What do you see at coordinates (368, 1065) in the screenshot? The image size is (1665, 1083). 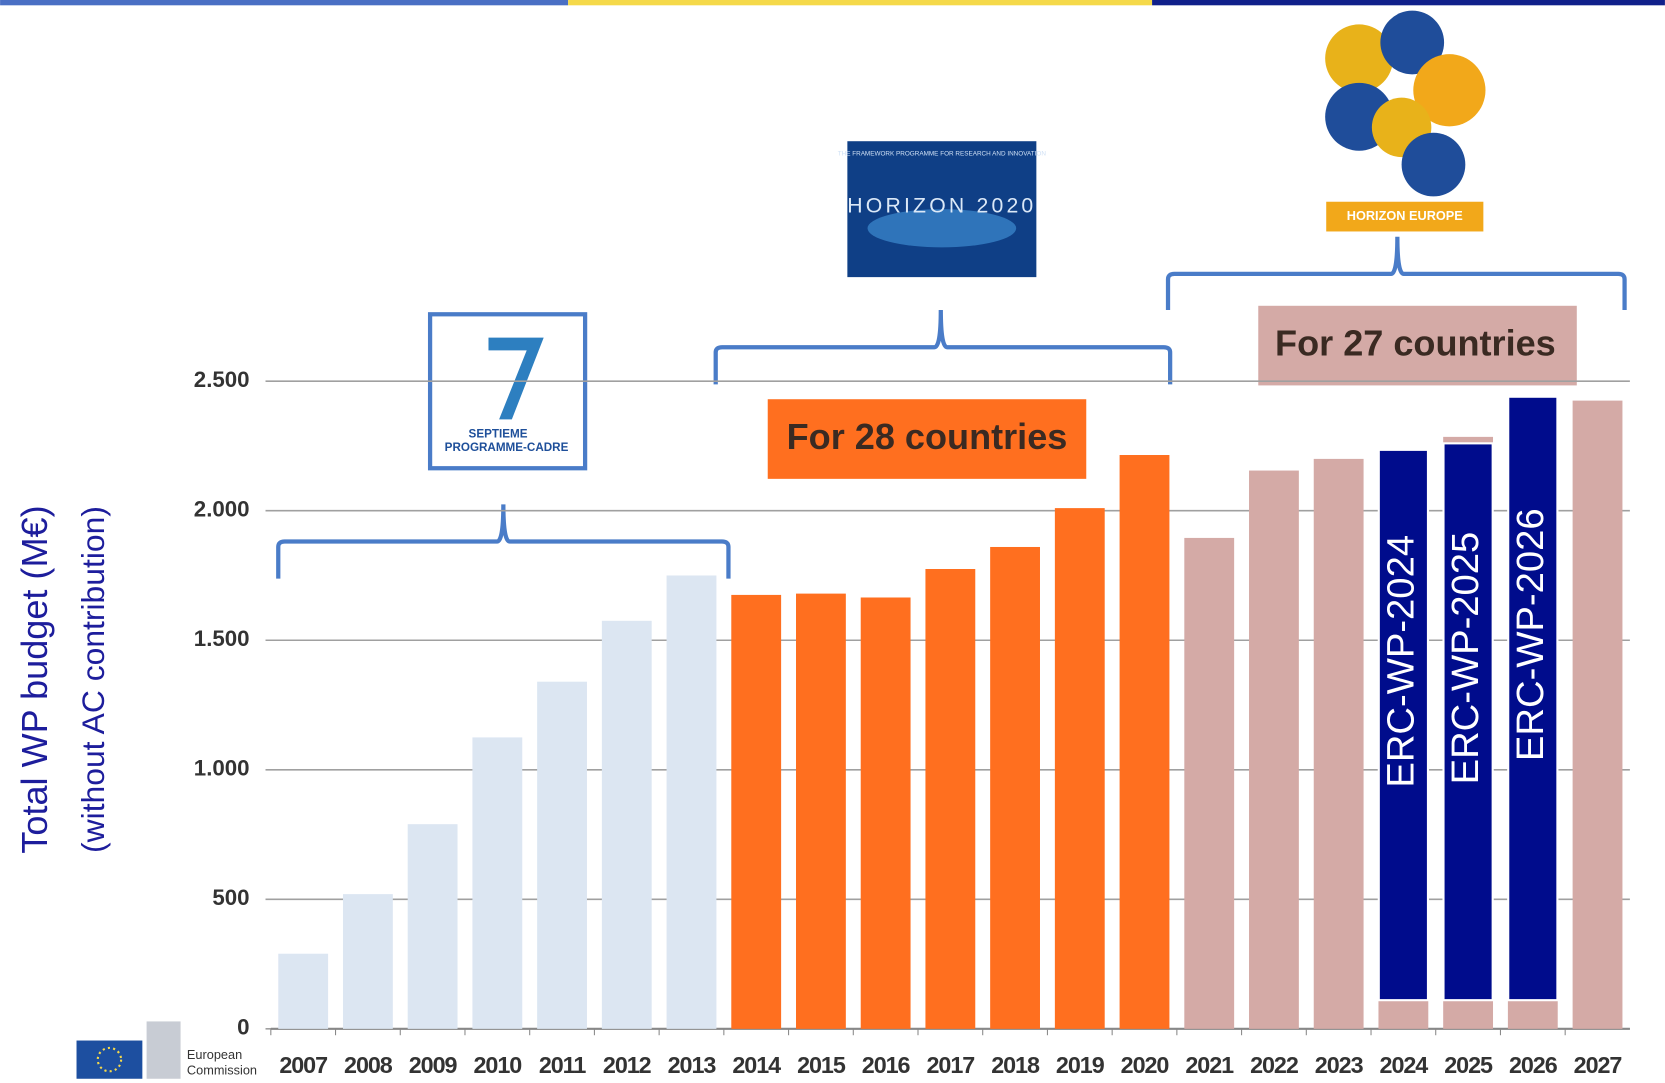 I see `x-tick-label: 2008` at bounding box center [368, 1065].